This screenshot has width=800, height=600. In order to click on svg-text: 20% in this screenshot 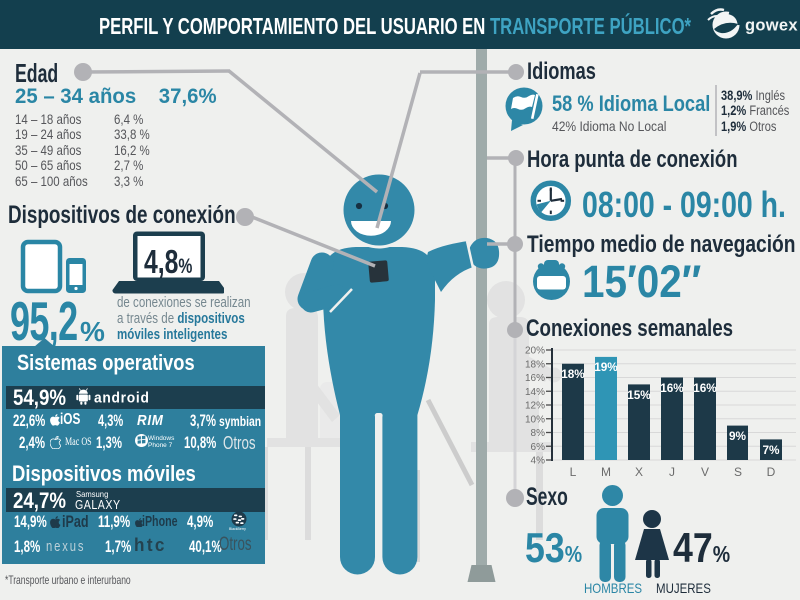, I will do `click(535, 351)`.